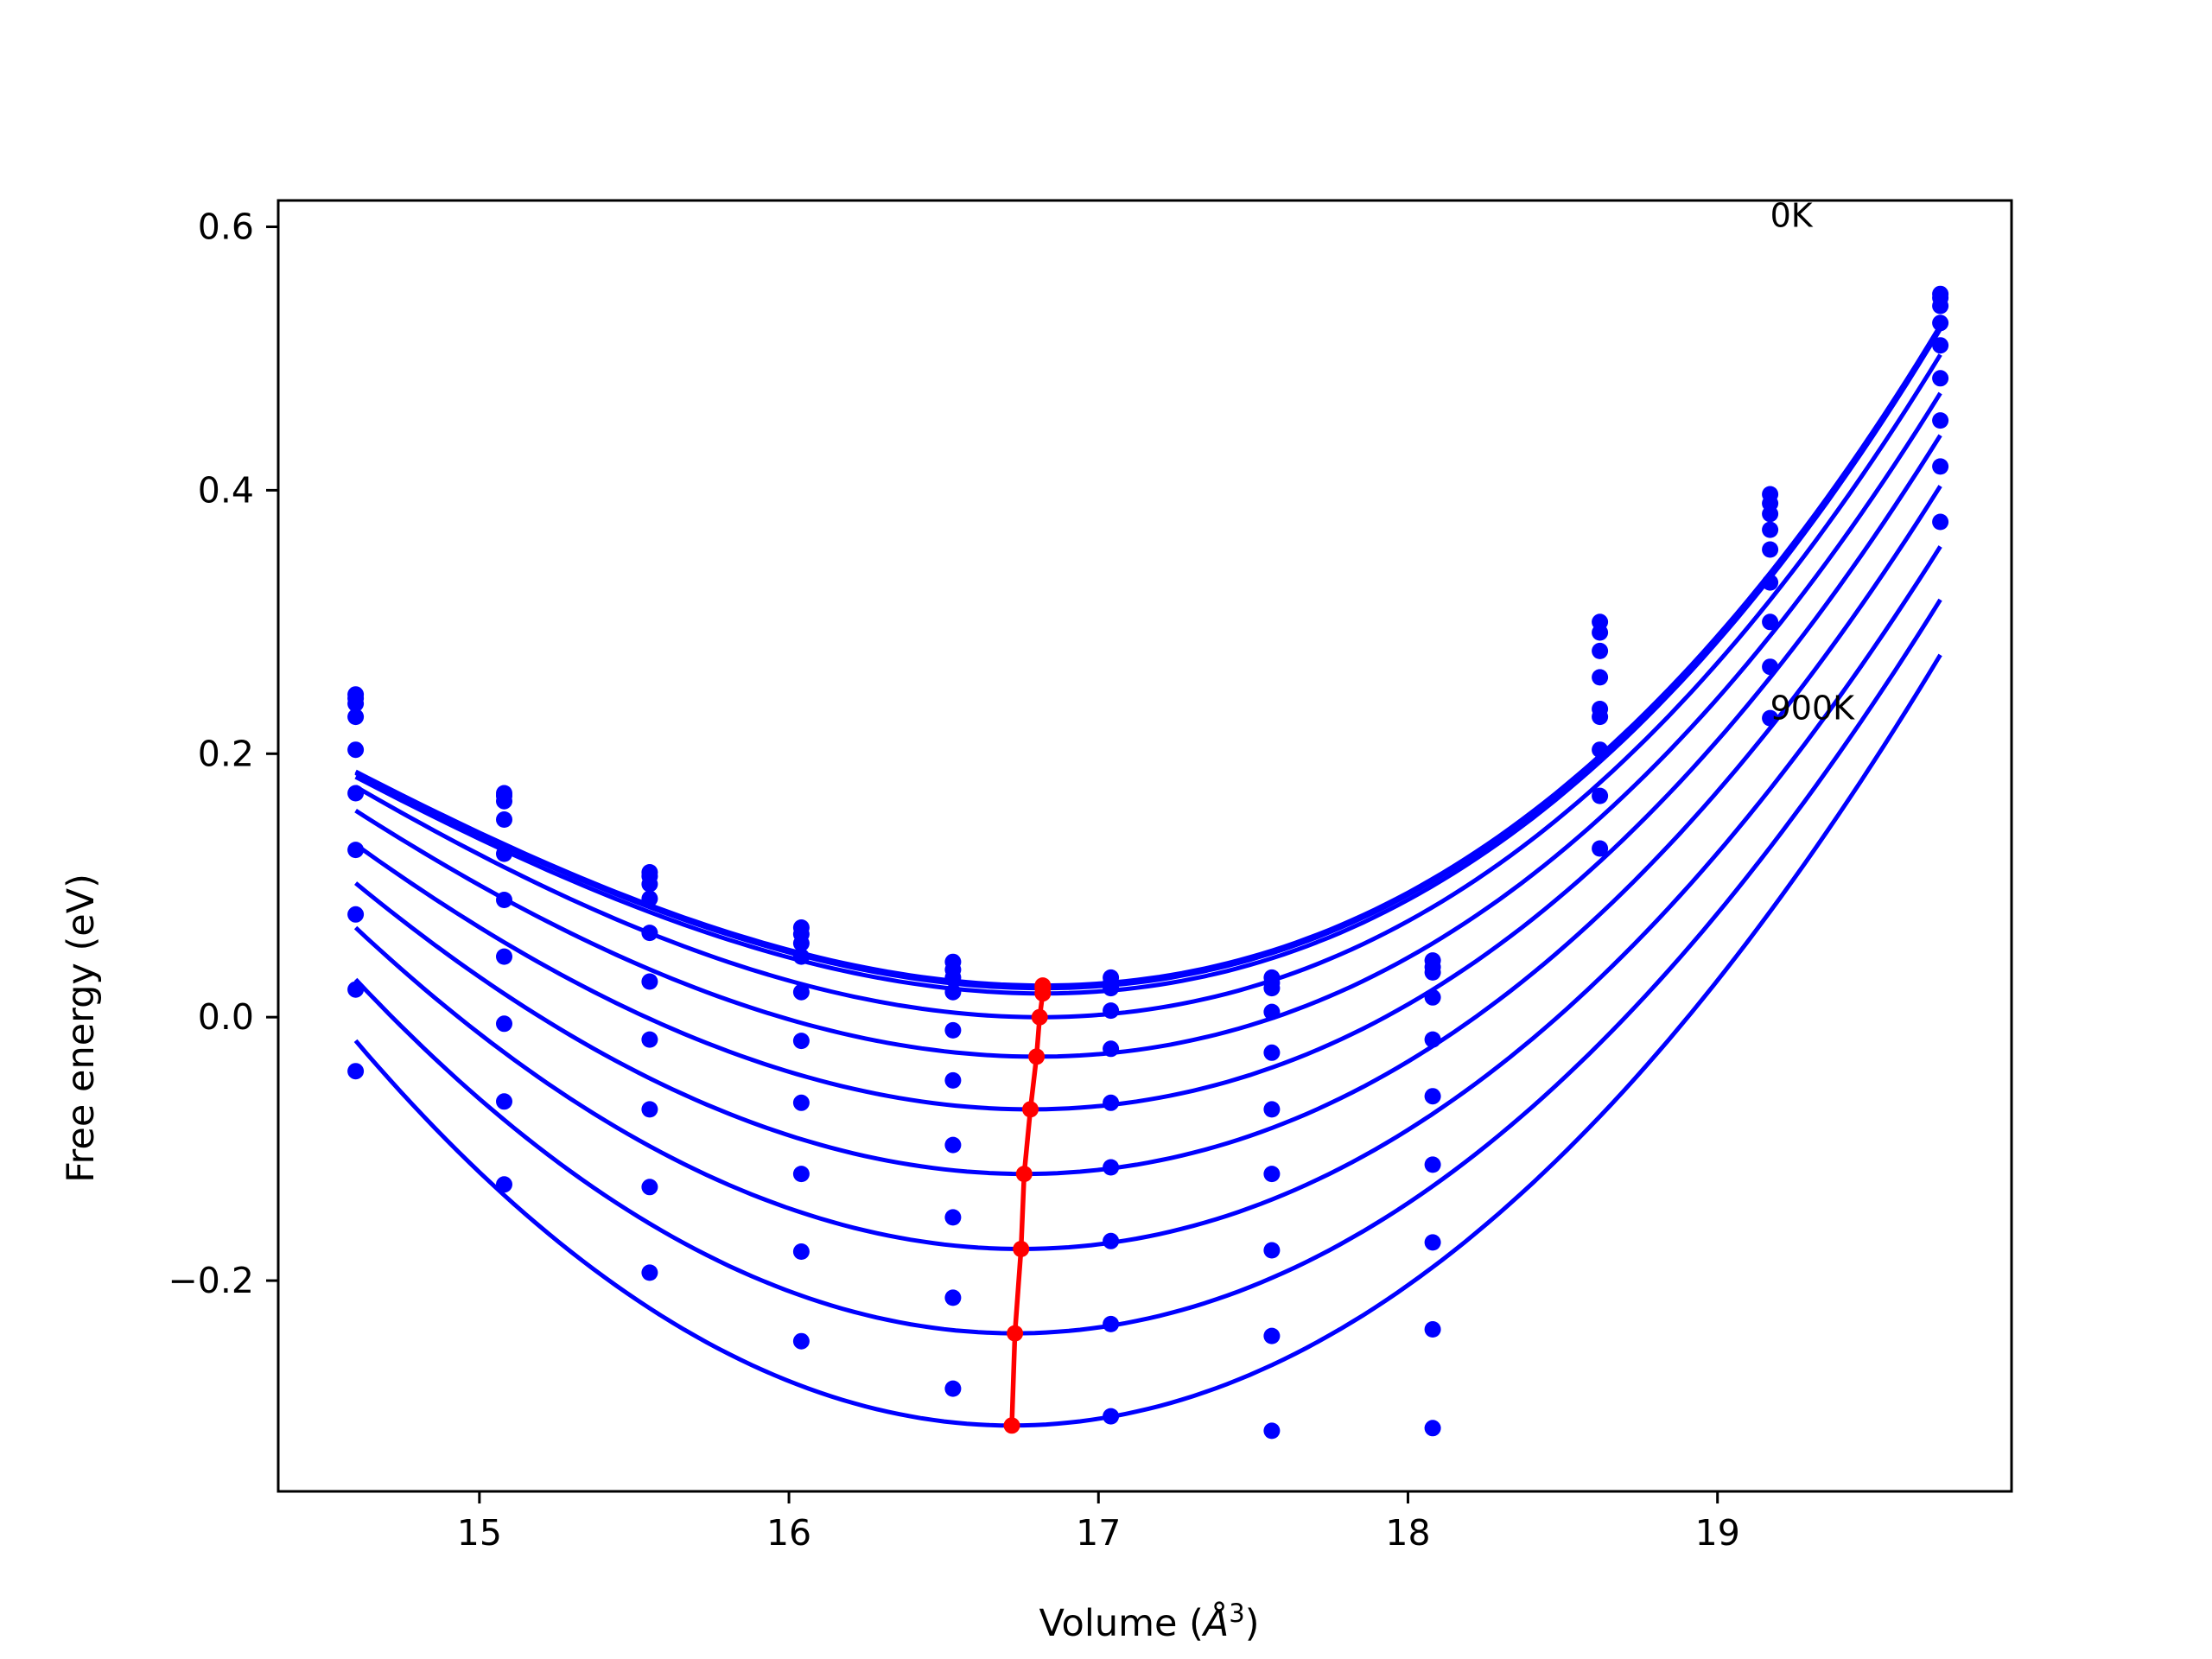 The width and height of the screenshot is (2212, 1659). I want to click on y-tick-label: −0.2, so click(211, 1280).